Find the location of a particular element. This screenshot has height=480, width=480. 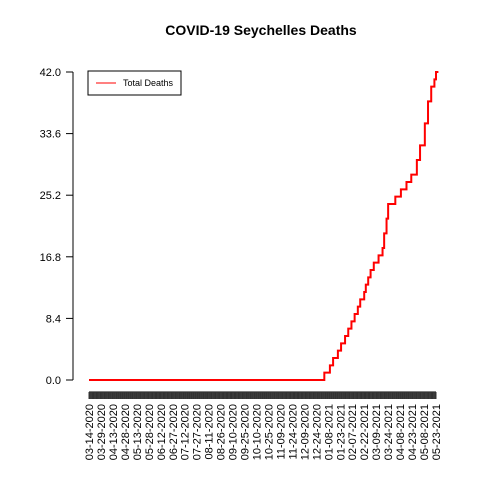

legend: Total Deaths is located at coordinates (134, 83).